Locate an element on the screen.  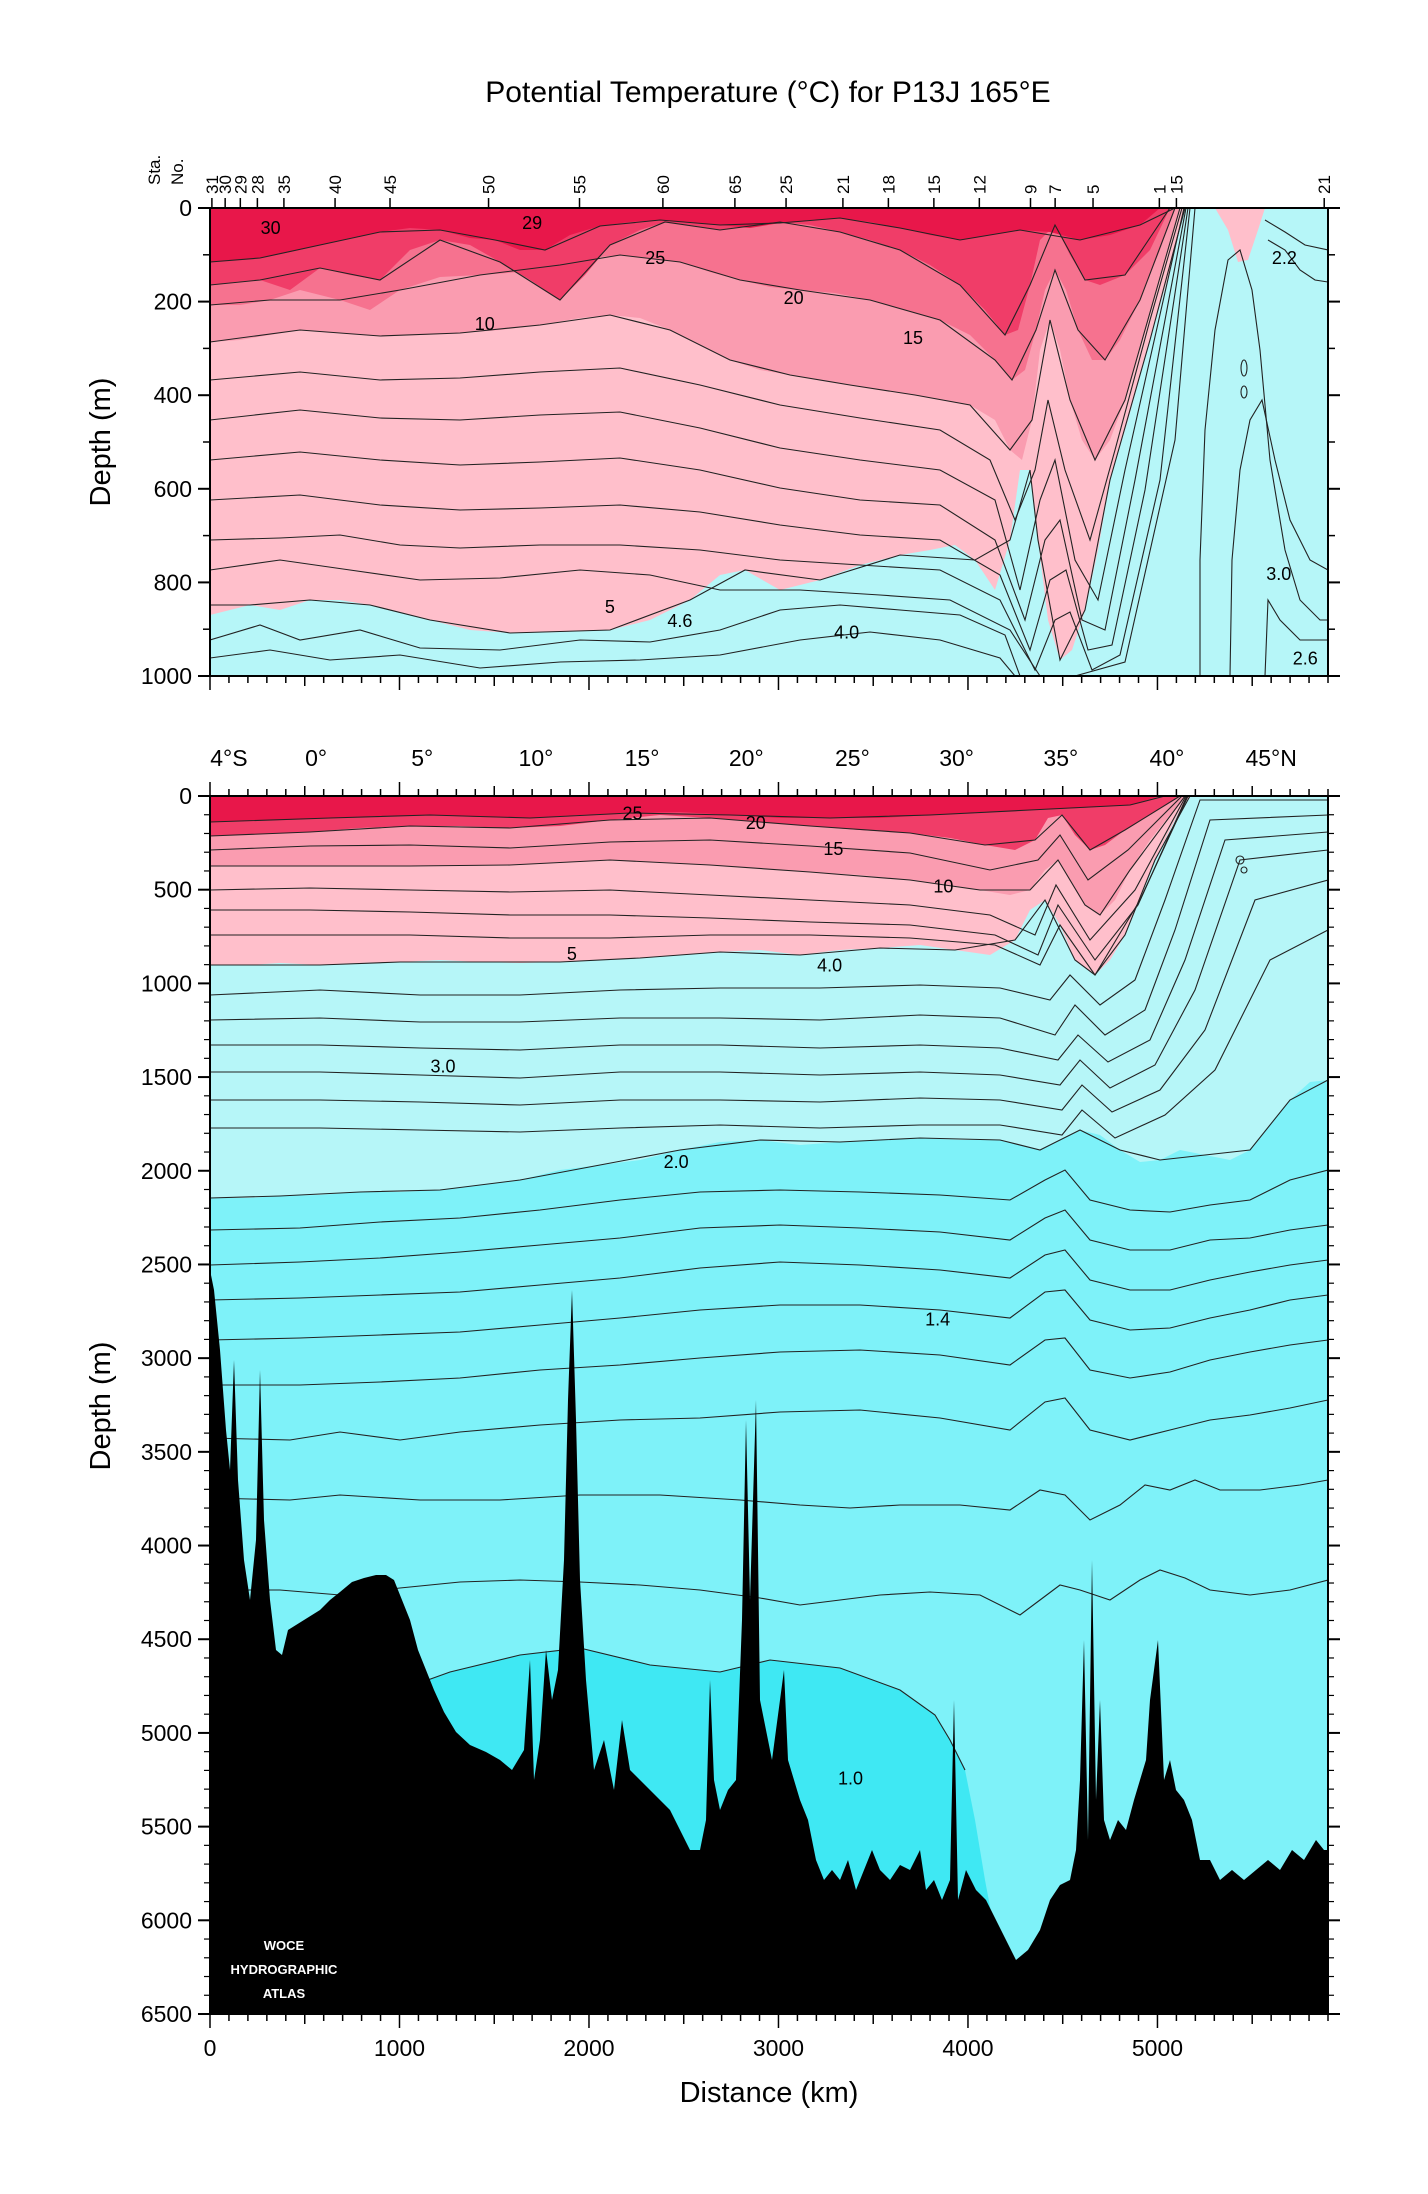
contour-label: 30 is located at coordinates (271, 228).